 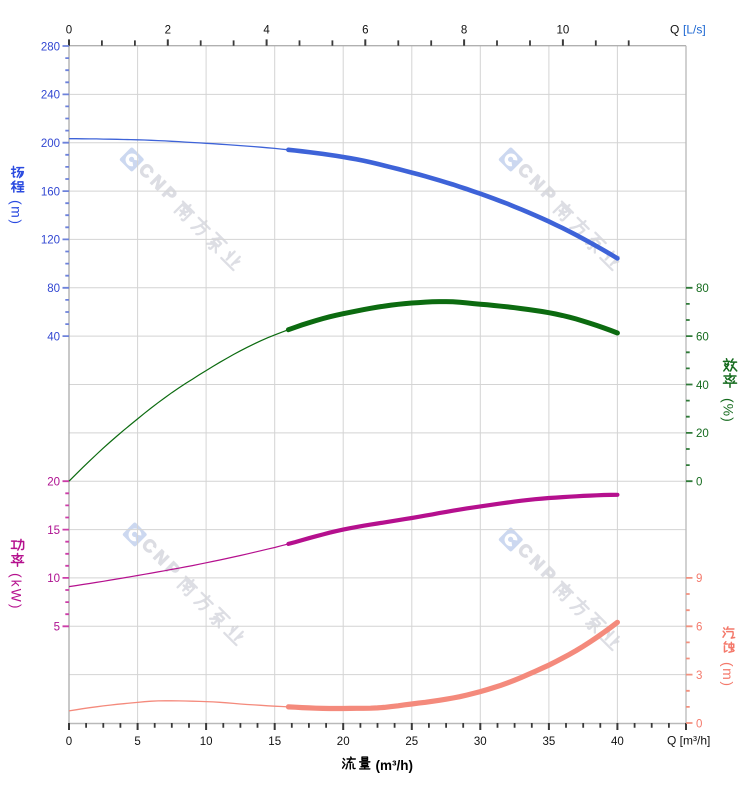 What do you see at coordinates (50, 192) in the screenshot?
I see `svg-text: 160` at bounding box center [50, 192].